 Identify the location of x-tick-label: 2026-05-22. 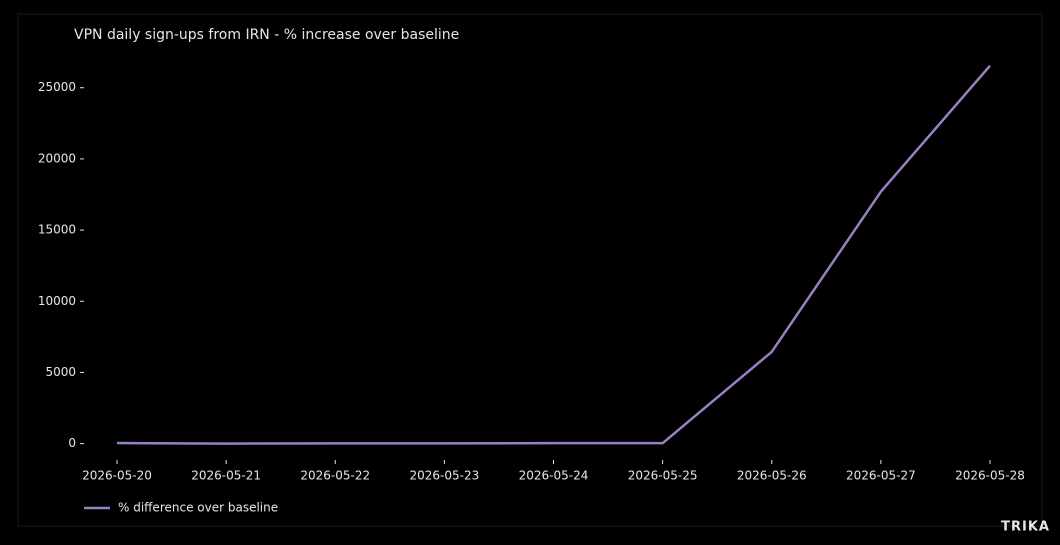
(335, 476).